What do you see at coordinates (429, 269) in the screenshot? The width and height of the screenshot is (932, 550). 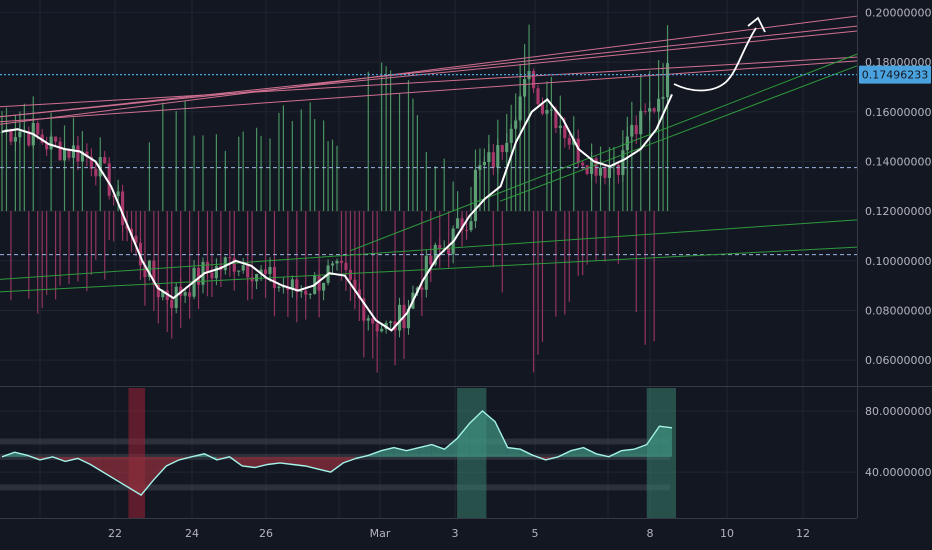 I see `support-trendline` at bounding box center [429, 269].